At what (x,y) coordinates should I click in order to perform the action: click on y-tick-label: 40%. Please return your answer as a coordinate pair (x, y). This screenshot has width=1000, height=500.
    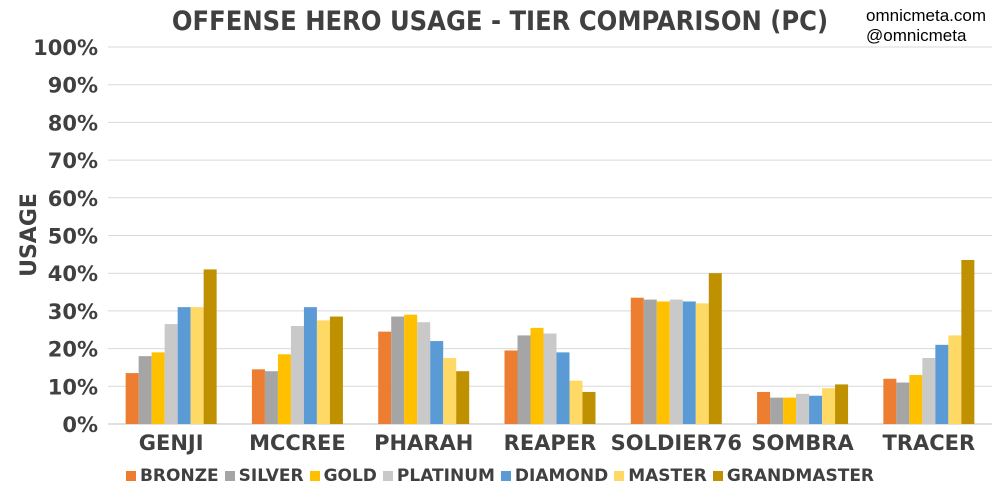
    Looking at the image, I should click on (73, 274).